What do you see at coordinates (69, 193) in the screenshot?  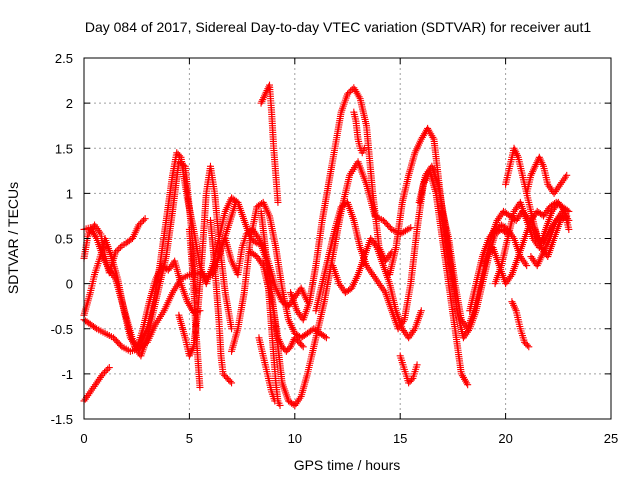 I see `y-tick-label: 1` at bounding box center [69, 193].